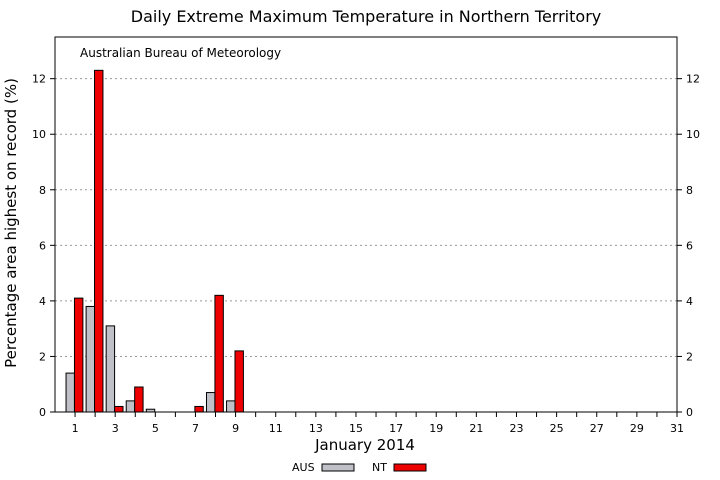  I want to click on legend-swatch-aus, so click(338, 467).